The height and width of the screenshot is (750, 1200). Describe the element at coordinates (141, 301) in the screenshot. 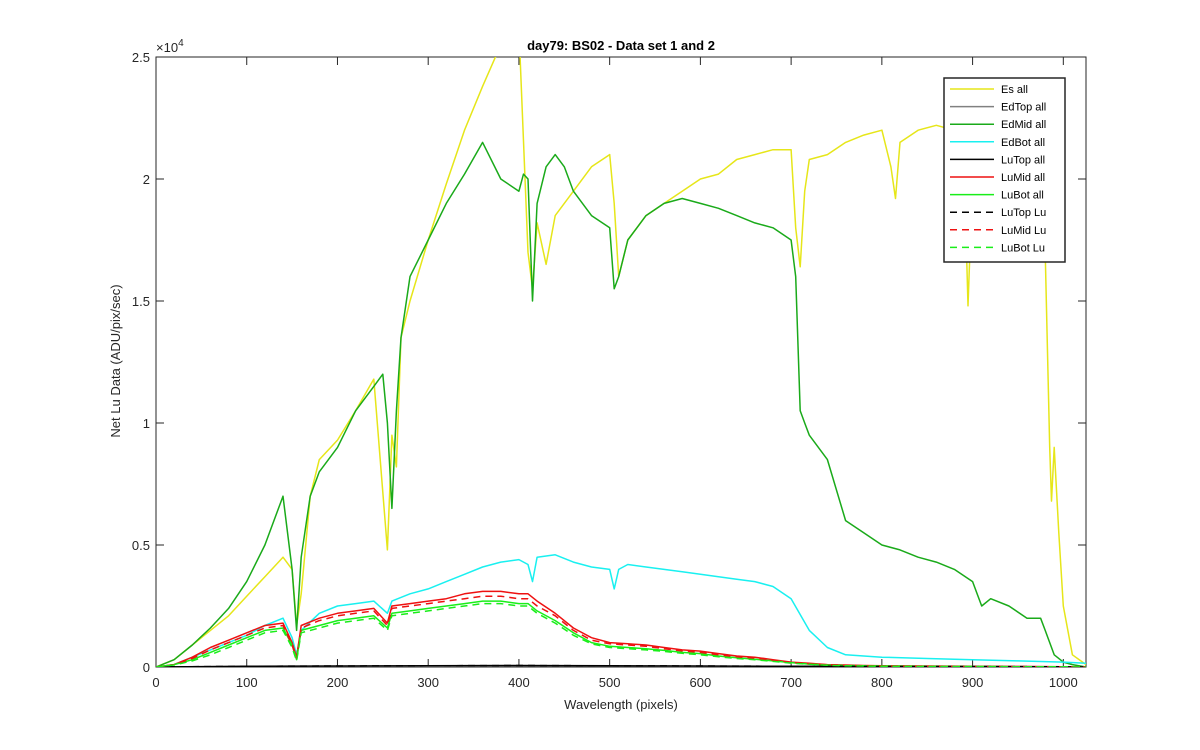

I see `y-tick-label: 1.5` at that location.